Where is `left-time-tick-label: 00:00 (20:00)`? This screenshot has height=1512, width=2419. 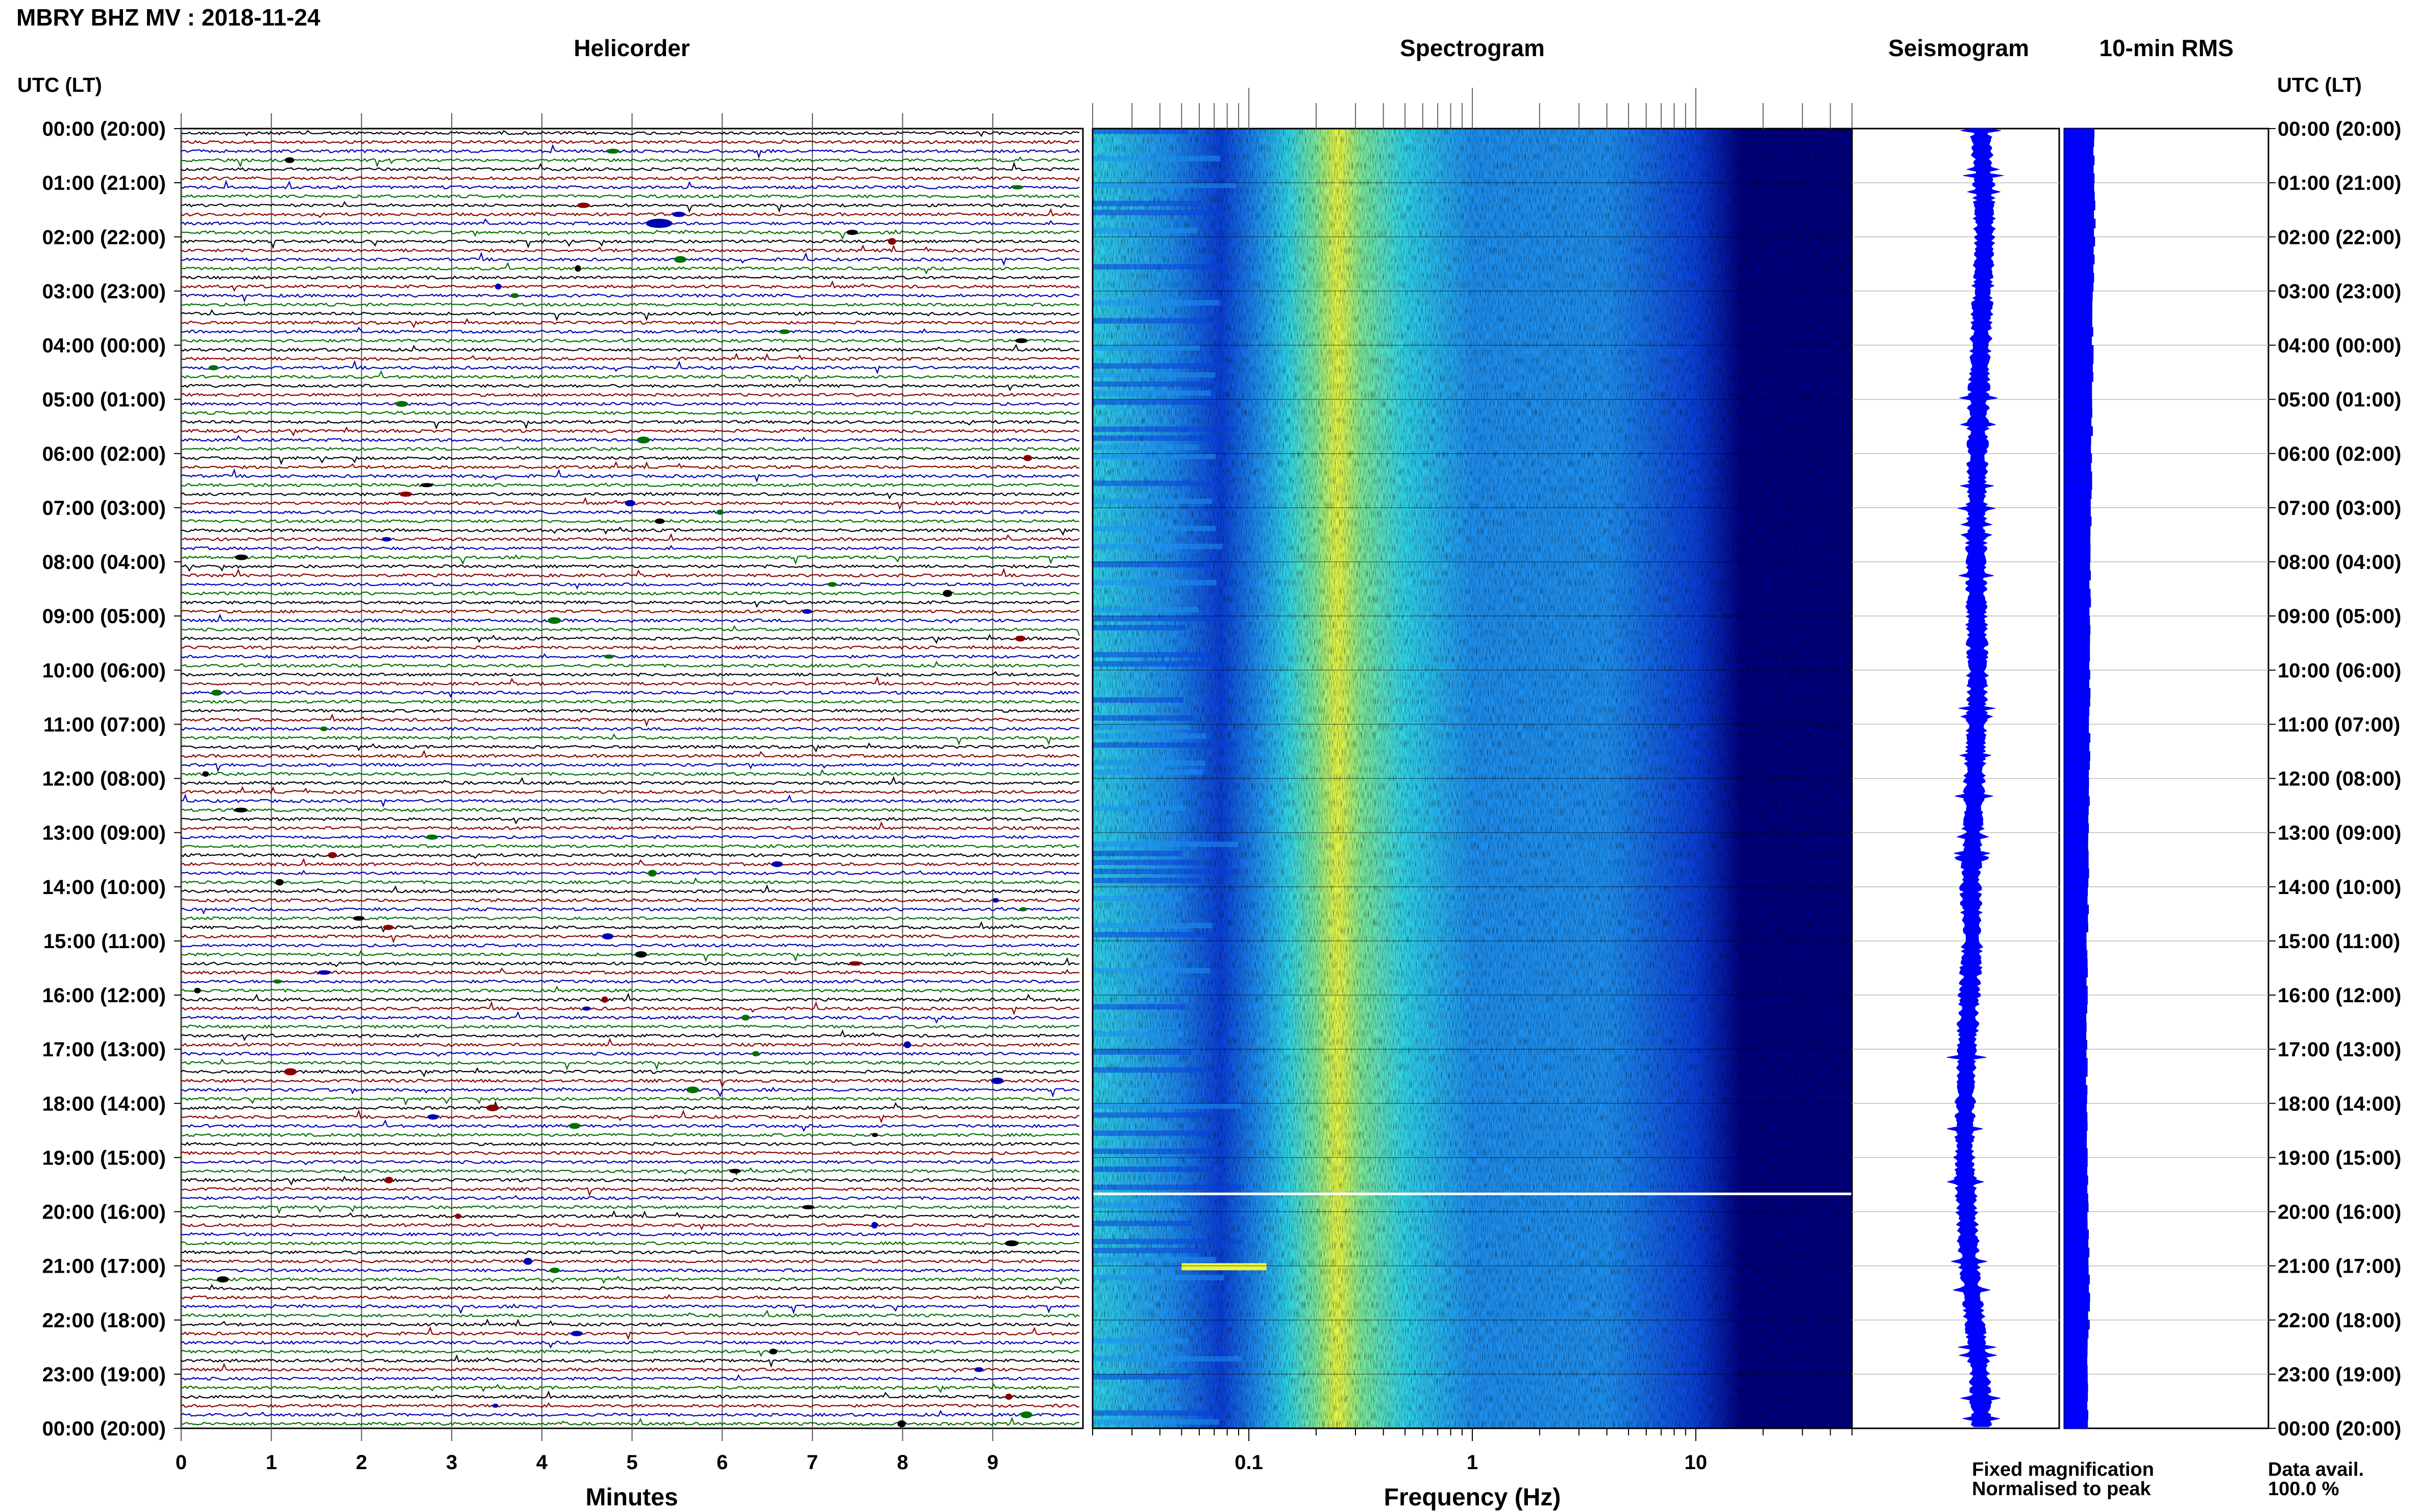
left-time-tick-label: 00:00 (20:00) is located at coordinates (104, 1429).